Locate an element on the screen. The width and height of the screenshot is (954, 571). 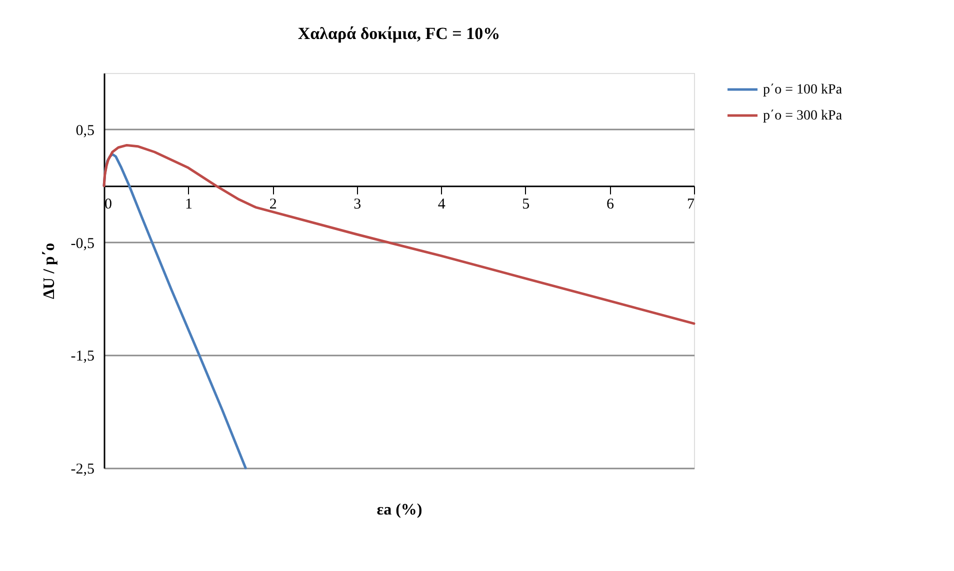
x-tick-label: 0 is located at coordinates (108, 204).